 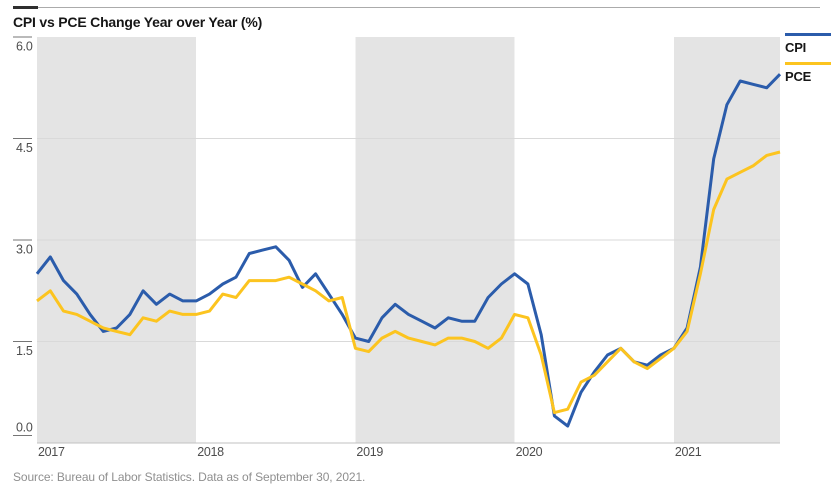 What do you see at coordinates (808, 43) in the screenshot?
I see `legend-item-cpi: CPI` at bounding box center [808, 43].